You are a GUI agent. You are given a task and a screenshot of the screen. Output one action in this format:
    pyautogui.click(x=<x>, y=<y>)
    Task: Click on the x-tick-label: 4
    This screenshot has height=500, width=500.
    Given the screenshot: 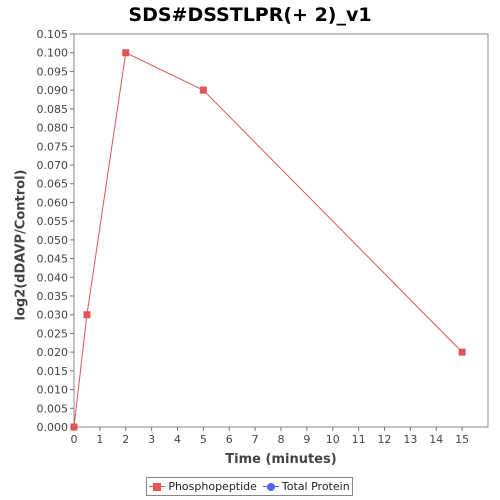 What is the action you would take?
    pyautogui.click(x=177, y=439)
    